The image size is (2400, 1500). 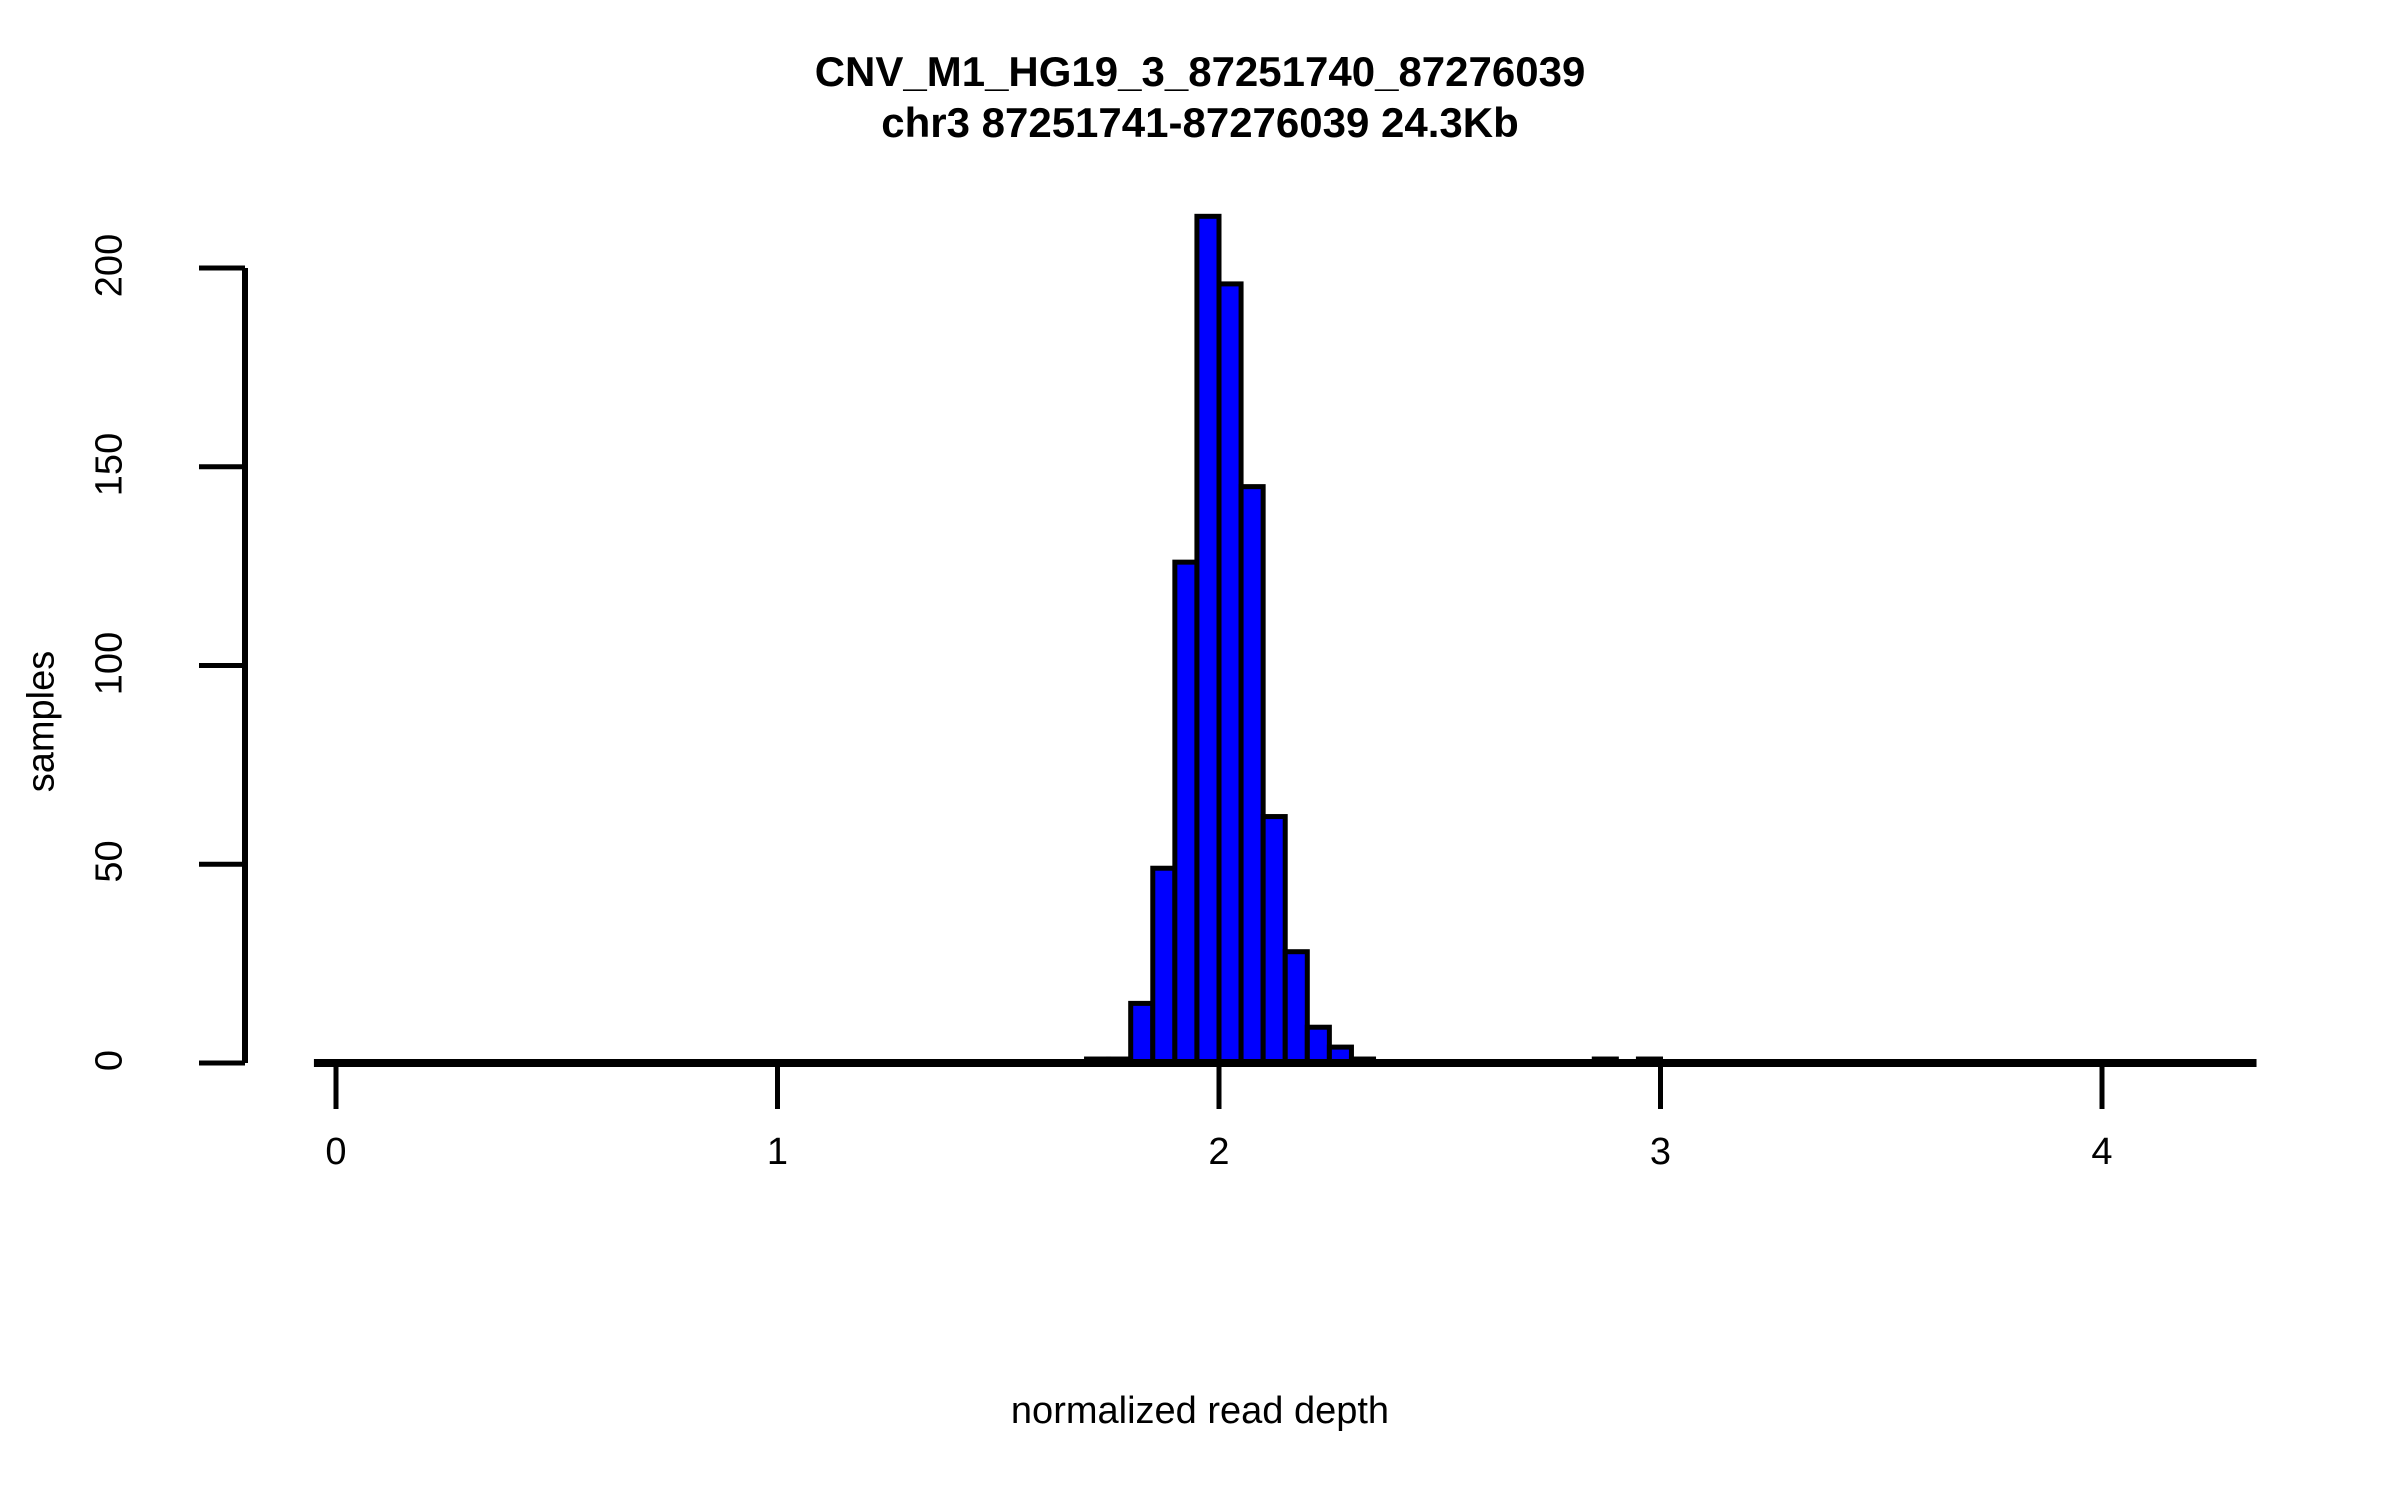 What do you see at coordinates (1200, 1411) in the screenshot?
I see `x-axis-title: normalized read depth` at bounding box center [1200, 1411].